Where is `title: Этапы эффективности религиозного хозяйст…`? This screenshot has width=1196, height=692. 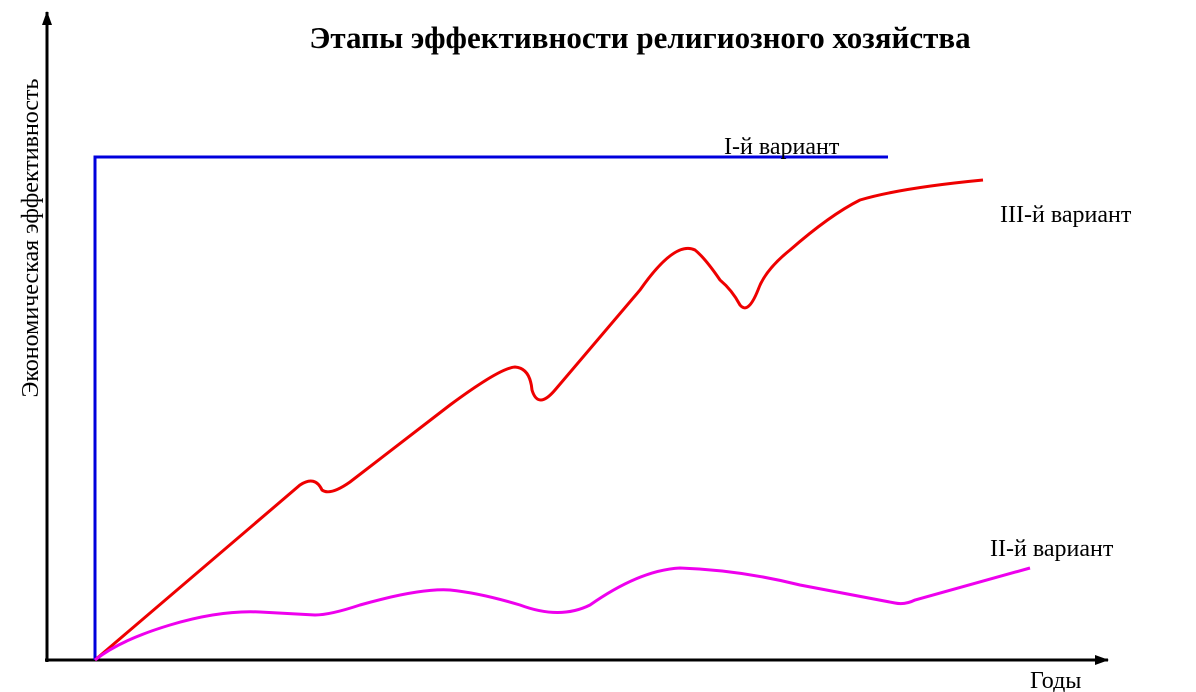 title: Этапы эффективности религиозного хозяйст… is located at coordinates (640, 37).